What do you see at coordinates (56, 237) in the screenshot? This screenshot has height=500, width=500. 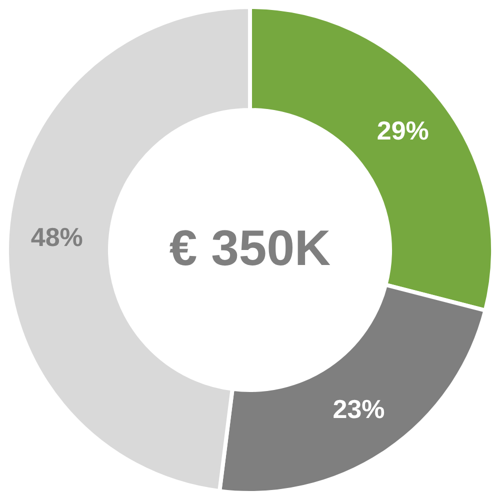 I see `data-label: 48%` at bounding box center [56, 237].